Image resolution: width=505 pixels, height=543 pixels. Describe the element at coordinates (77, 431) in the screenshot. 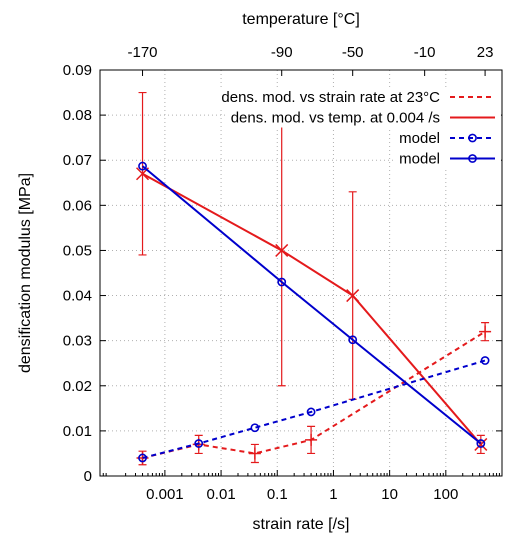

I see `y-tick-label: 0.01` at that location.